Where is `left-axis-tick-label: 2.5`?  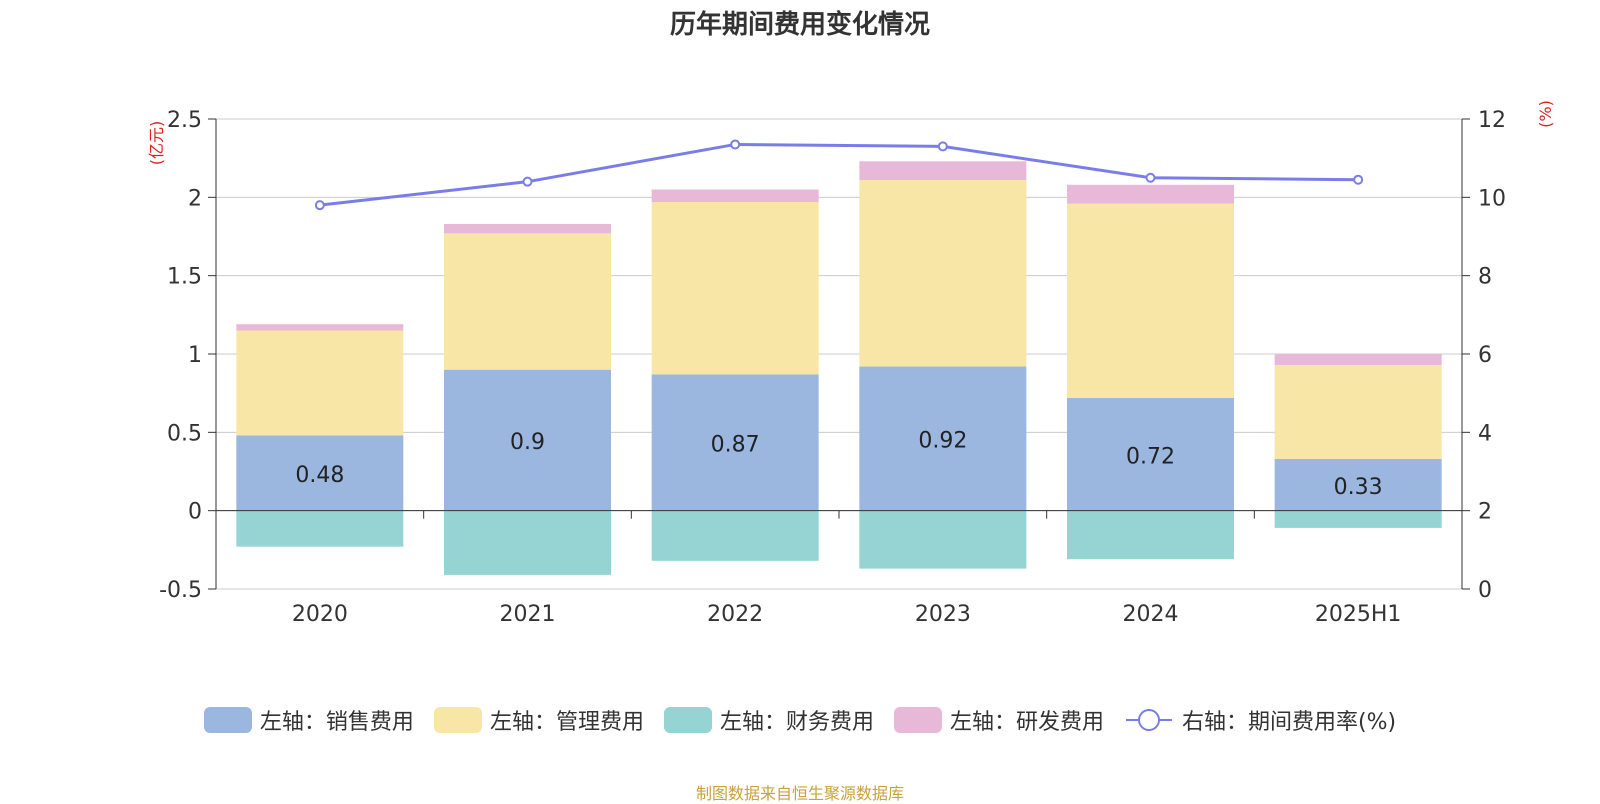
left-axis-tick-label: 2.5 is located at coordinates (184, 120).